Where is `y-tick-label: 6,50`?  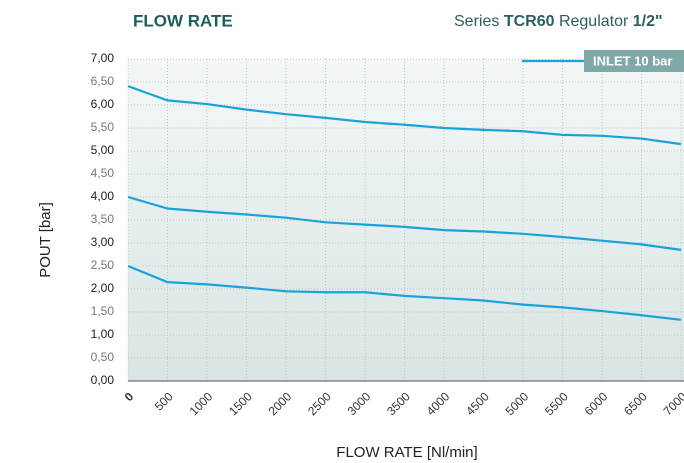
y-tick-label: 6,50 is located at coordinates (103, 81).